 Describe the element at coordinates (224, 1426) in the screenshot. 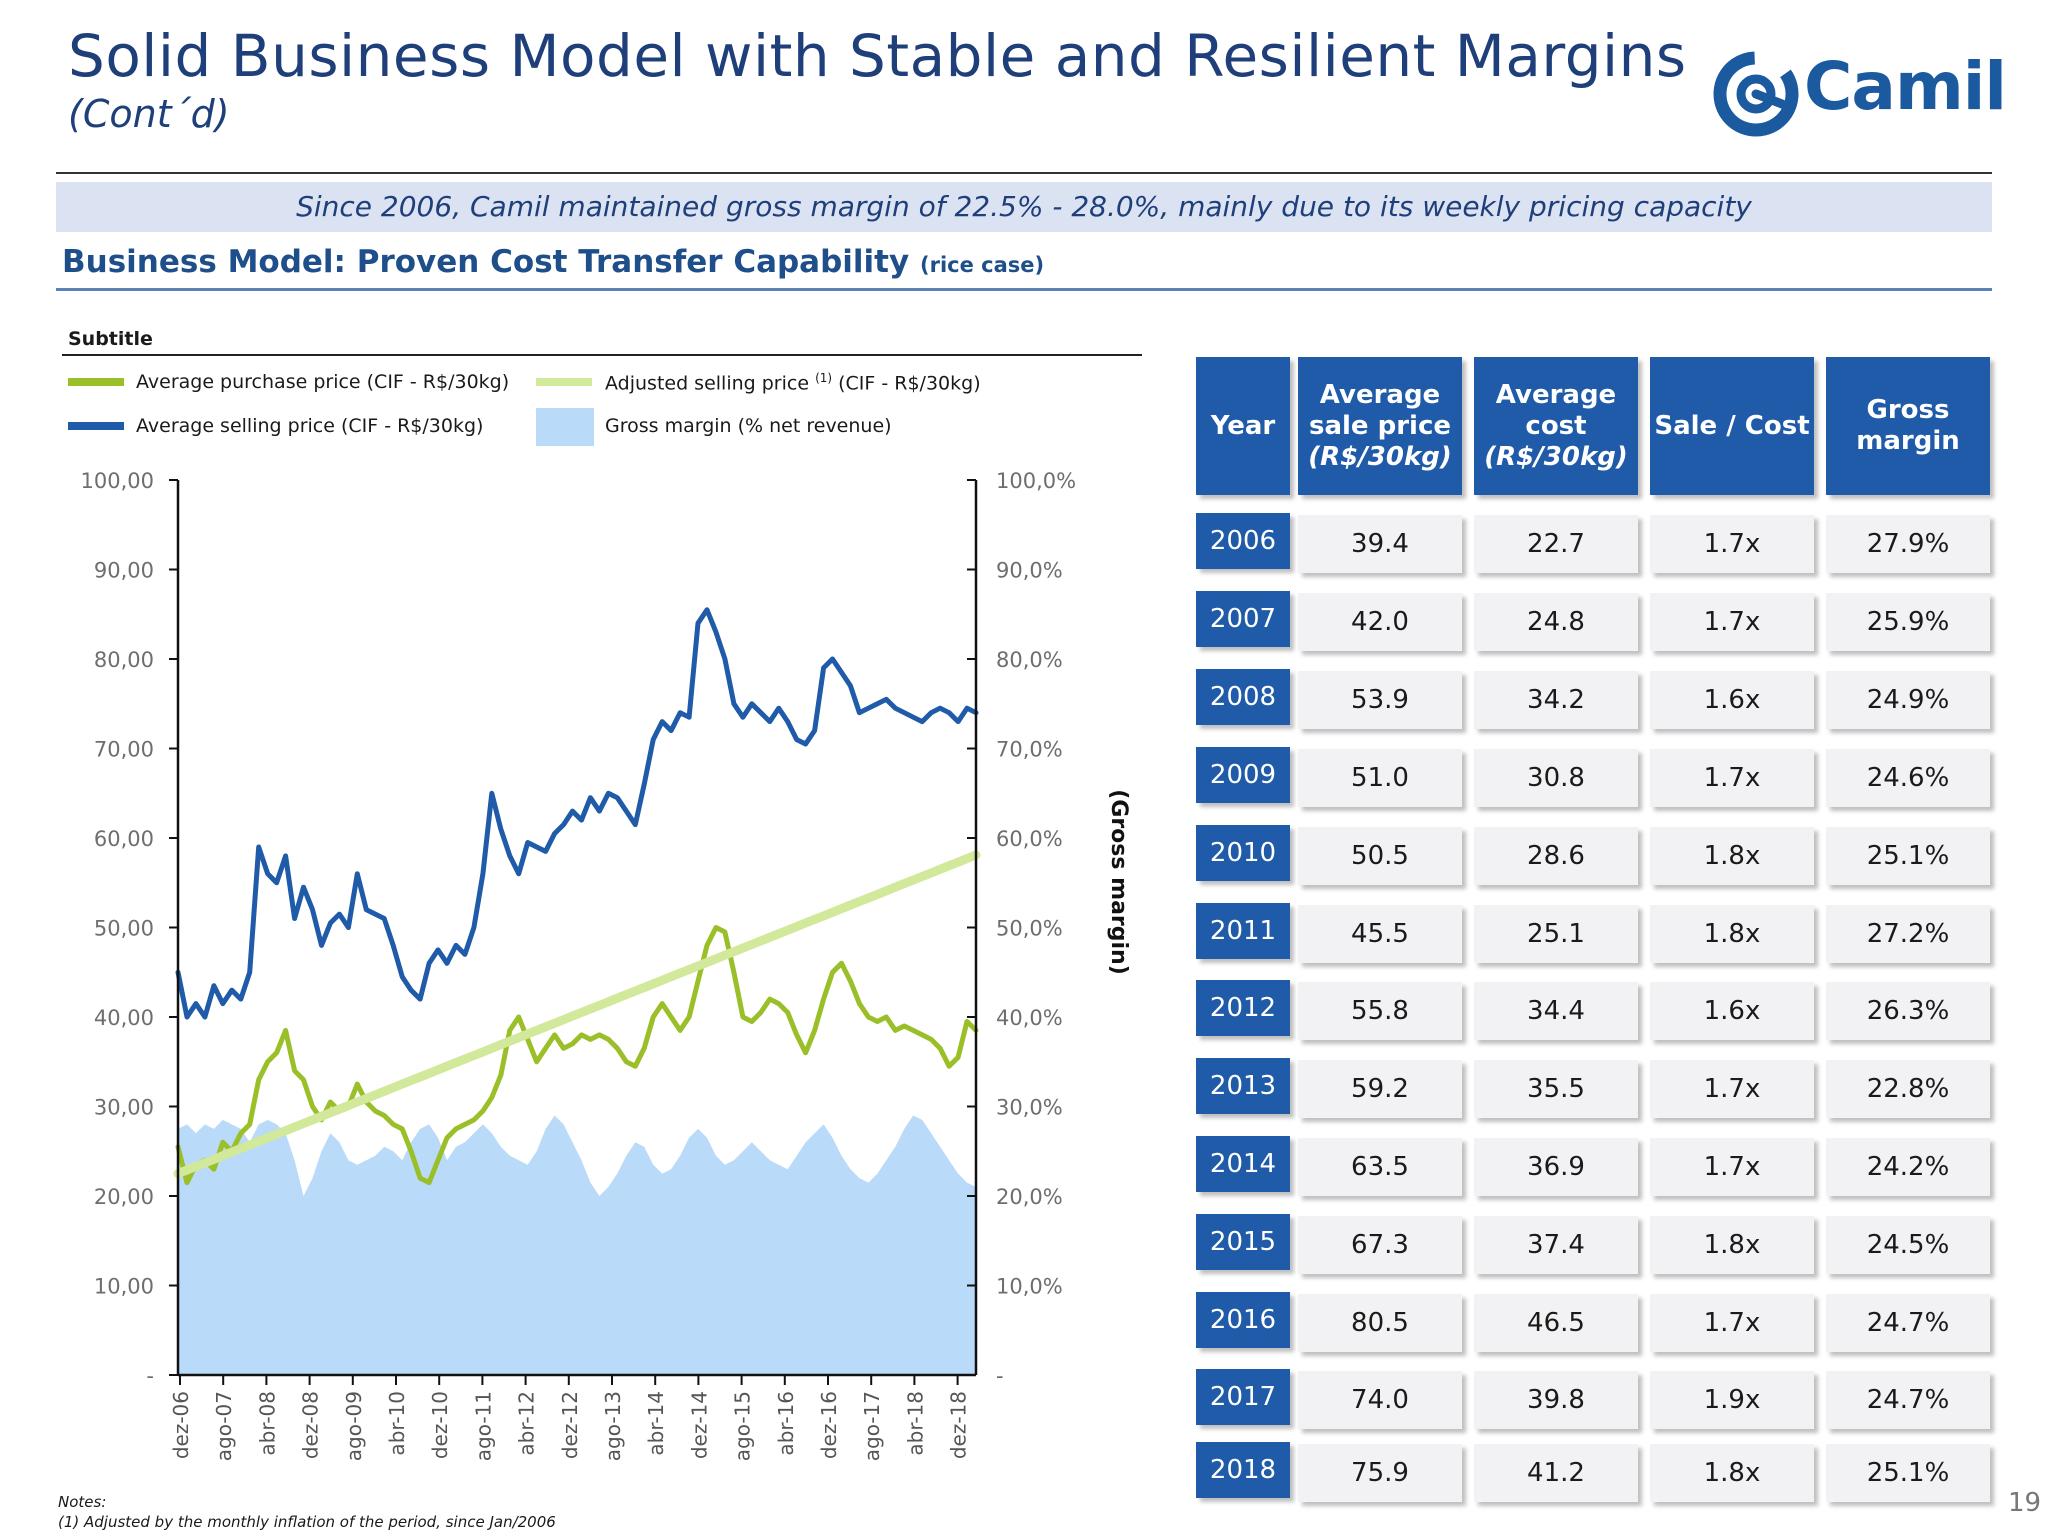

I see `x-tick-label: ago-07` at that location.